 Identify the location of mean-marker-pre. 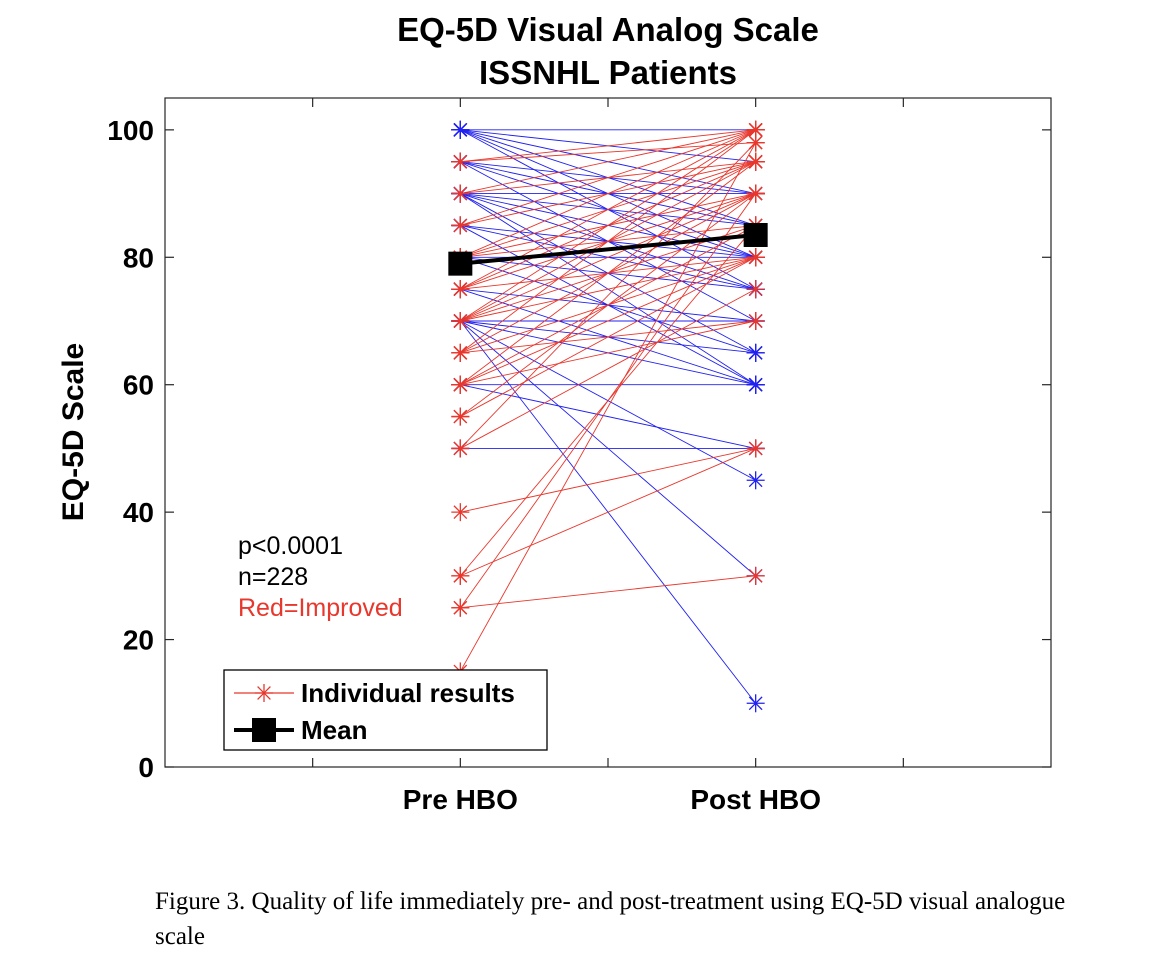
(460, 263).